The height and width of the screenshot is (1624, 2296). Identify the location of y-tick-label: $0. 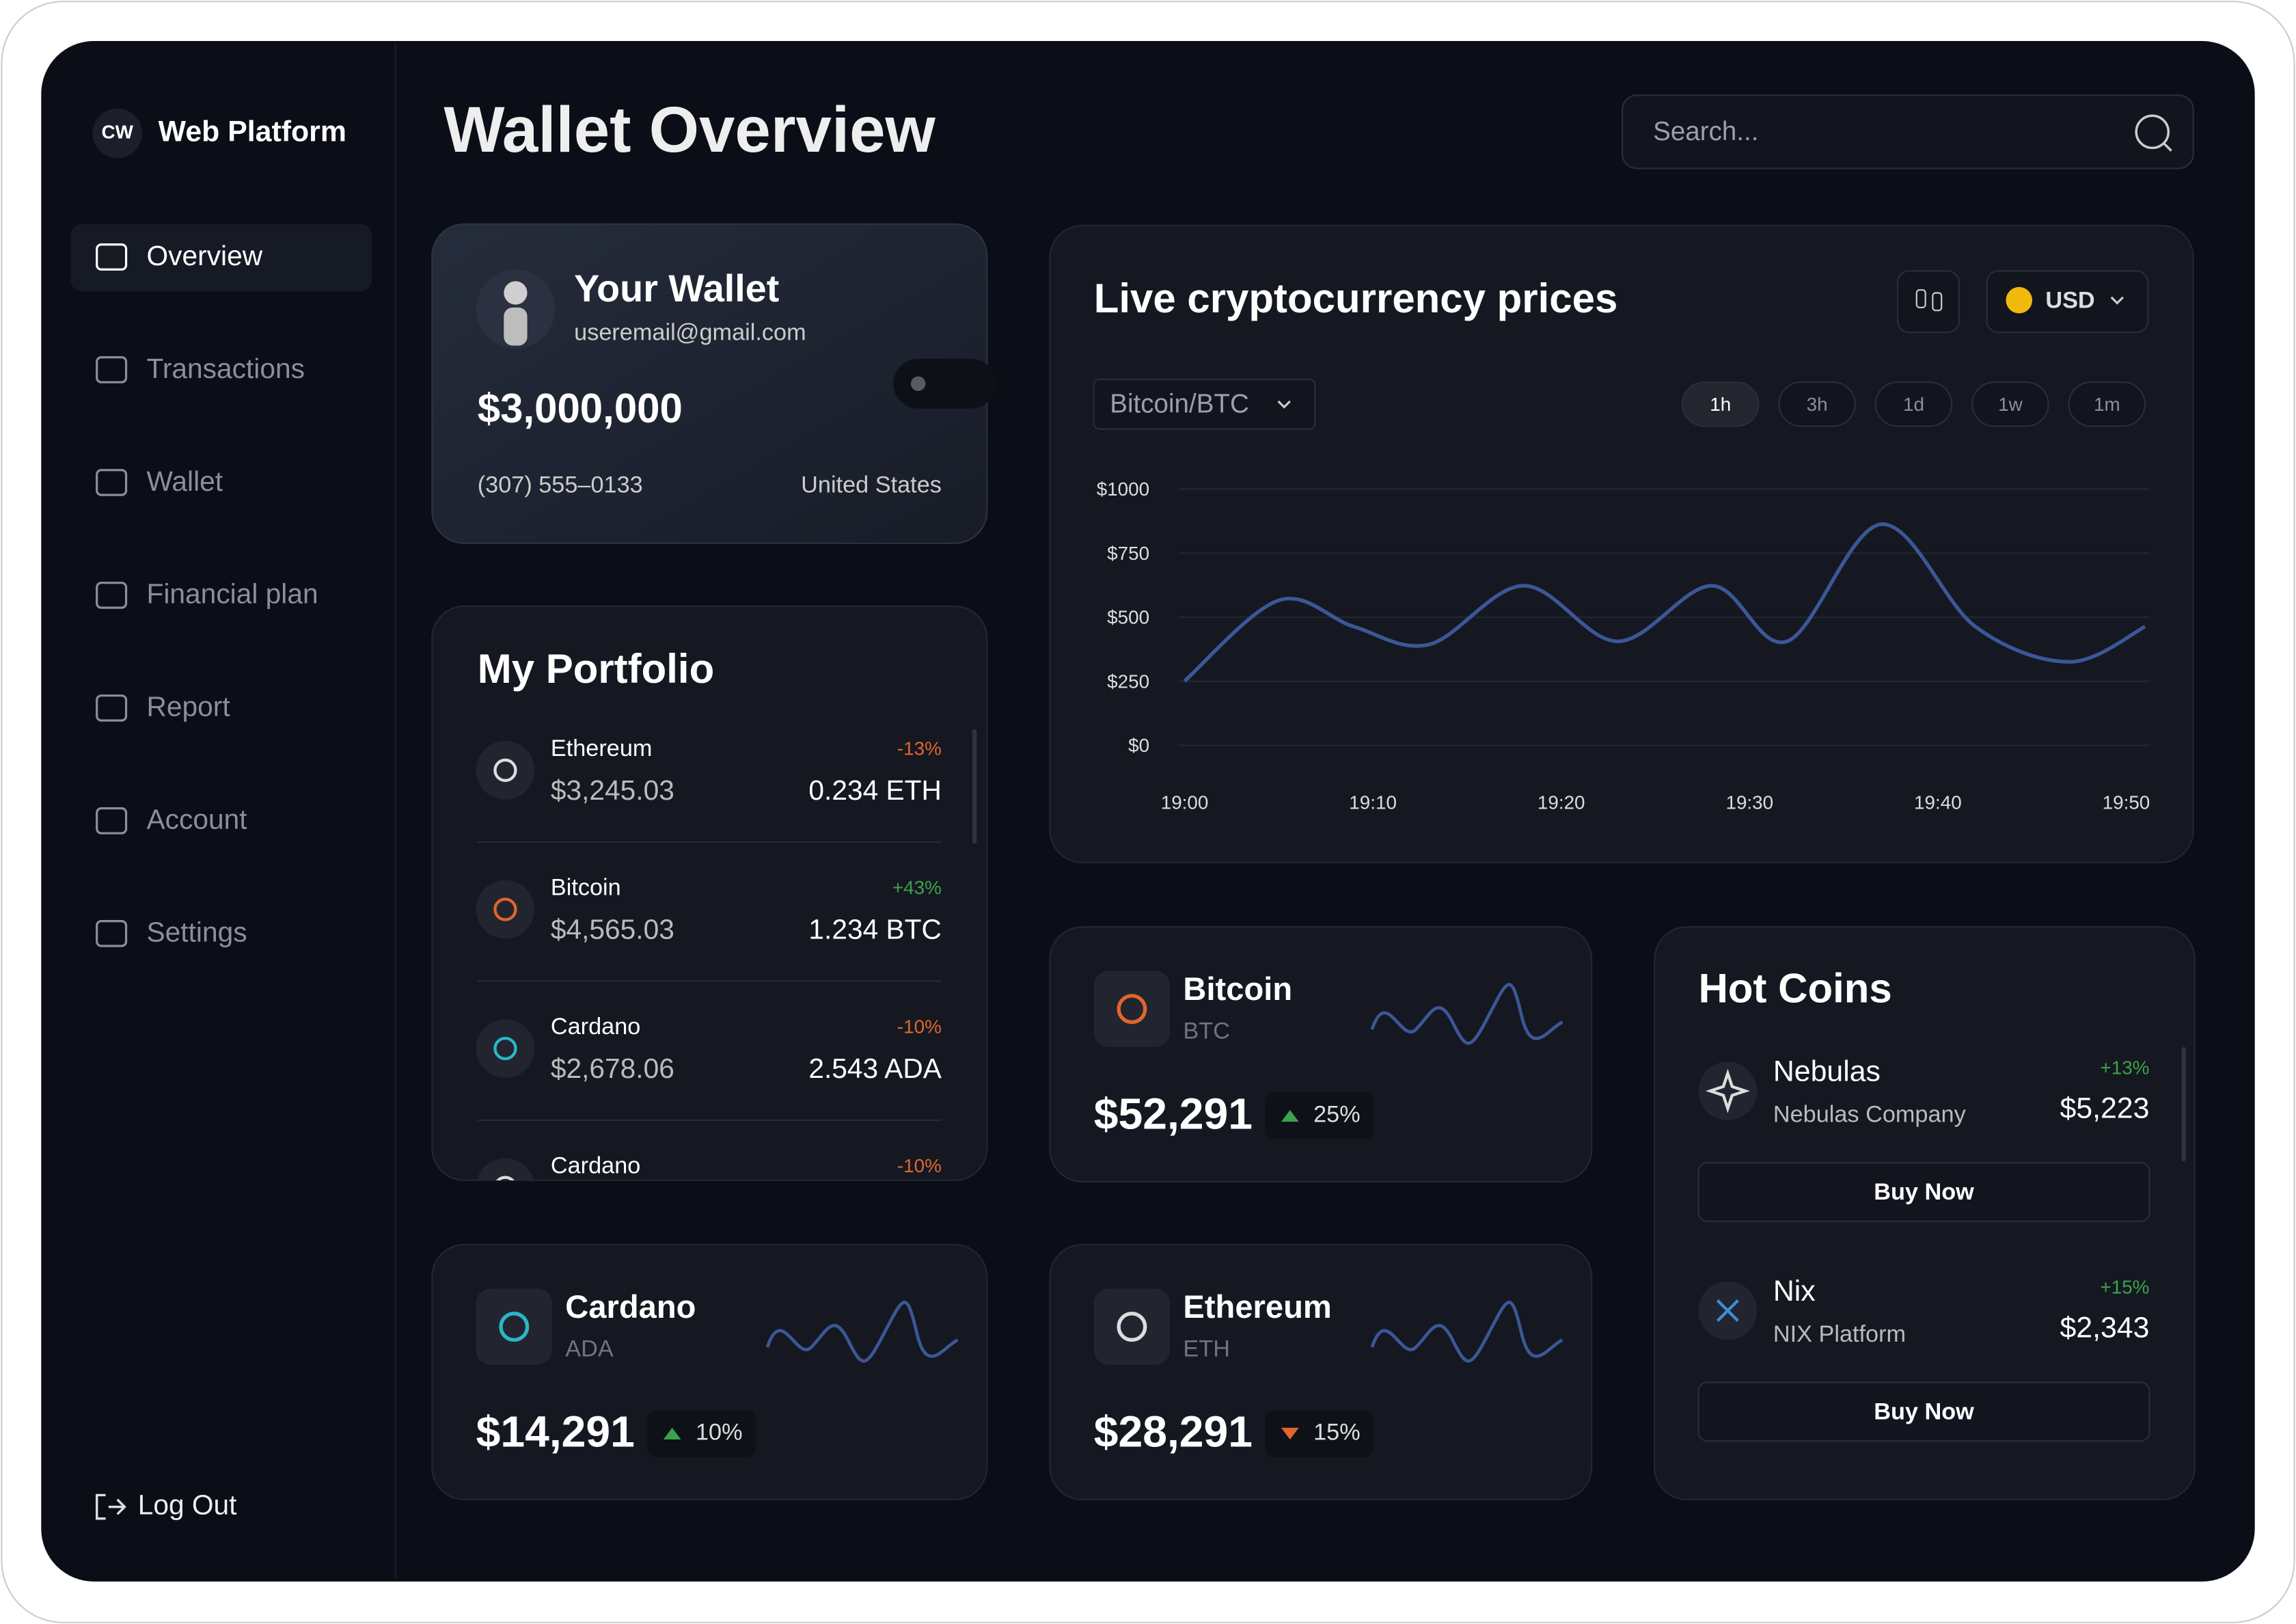
(1138, 745).